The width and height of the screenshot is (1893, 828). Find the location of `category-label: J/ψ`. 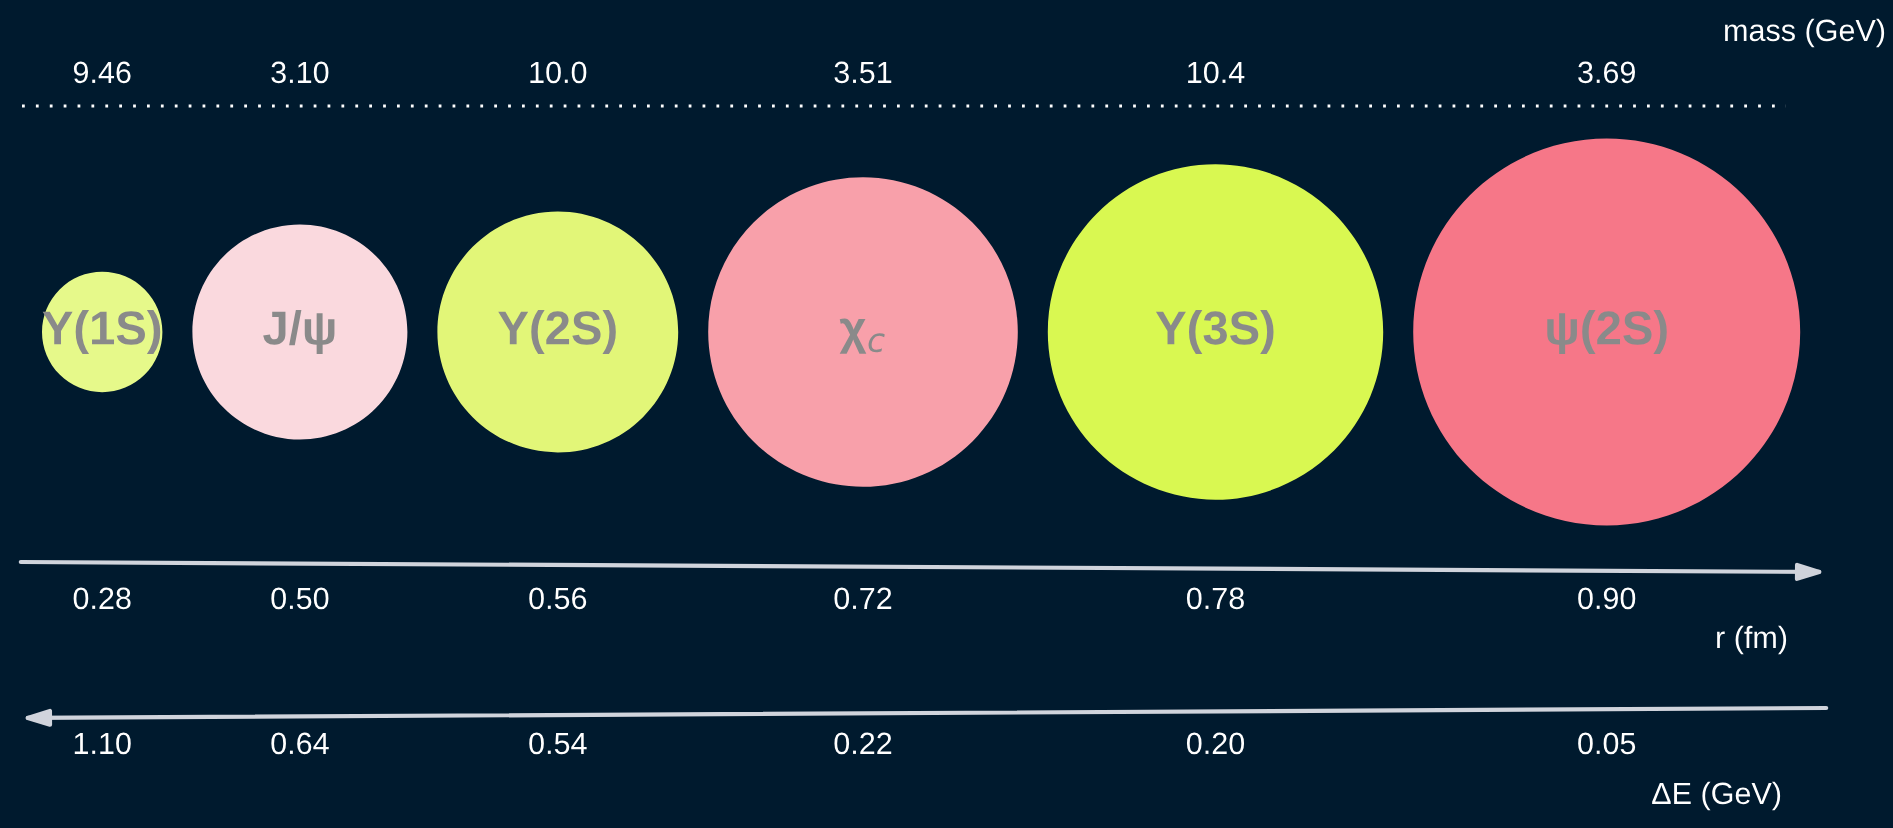

category-label: J/ψ is located at coordinates (299, 332).